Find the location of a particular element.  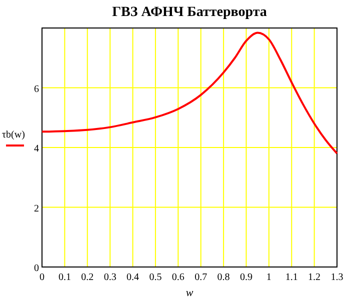

x-axis-title: w is located at coordinates (190, 293).